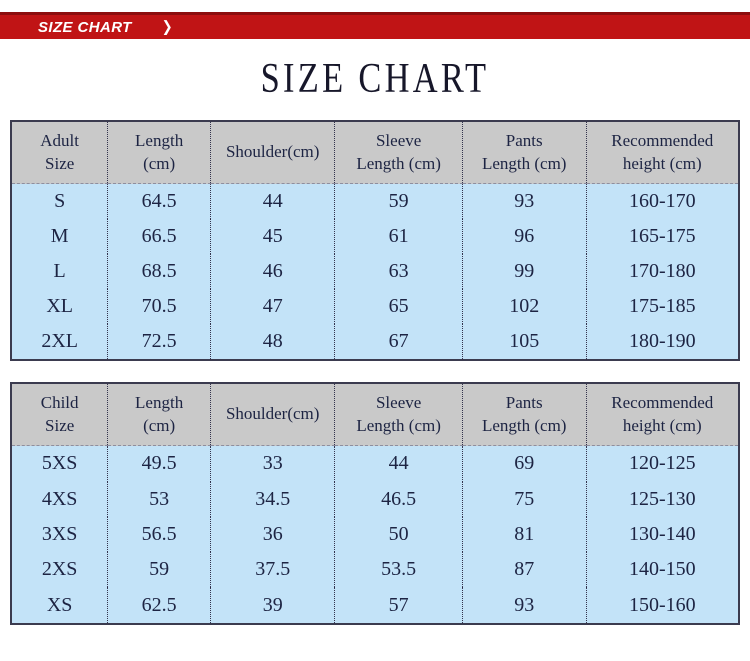 Image resolution: width=750 pixels, height=661 pixels. I want to click on shoulder-cell: 34.5, so click(272, 499).